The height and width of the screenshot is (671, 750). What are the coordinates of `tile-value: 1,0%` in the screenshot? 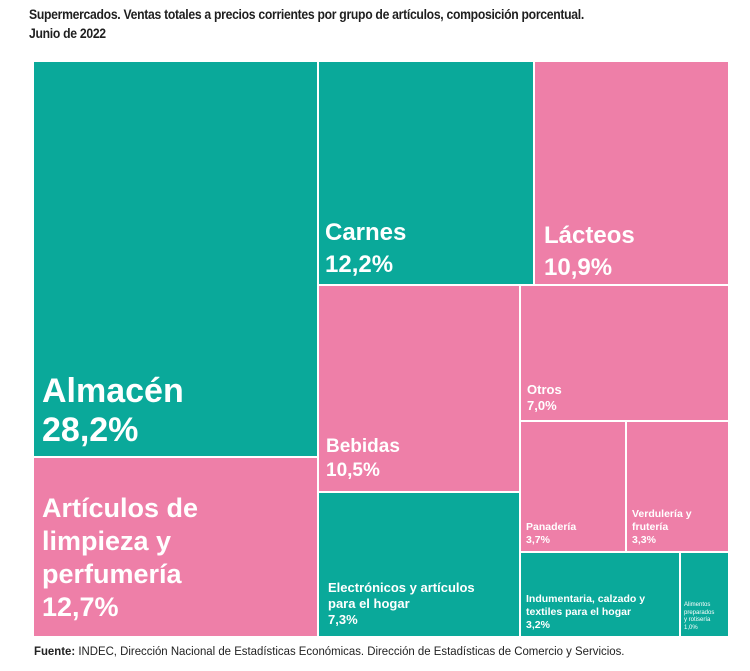 It's located at (691, 627).